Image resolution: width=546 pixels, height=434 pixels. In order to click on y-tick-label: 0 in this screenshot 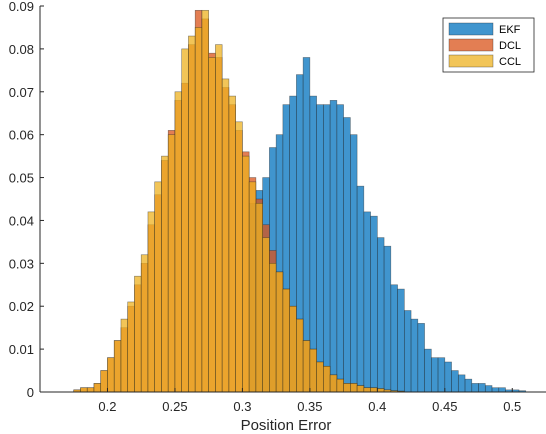, I will do `click(30, 392)`.